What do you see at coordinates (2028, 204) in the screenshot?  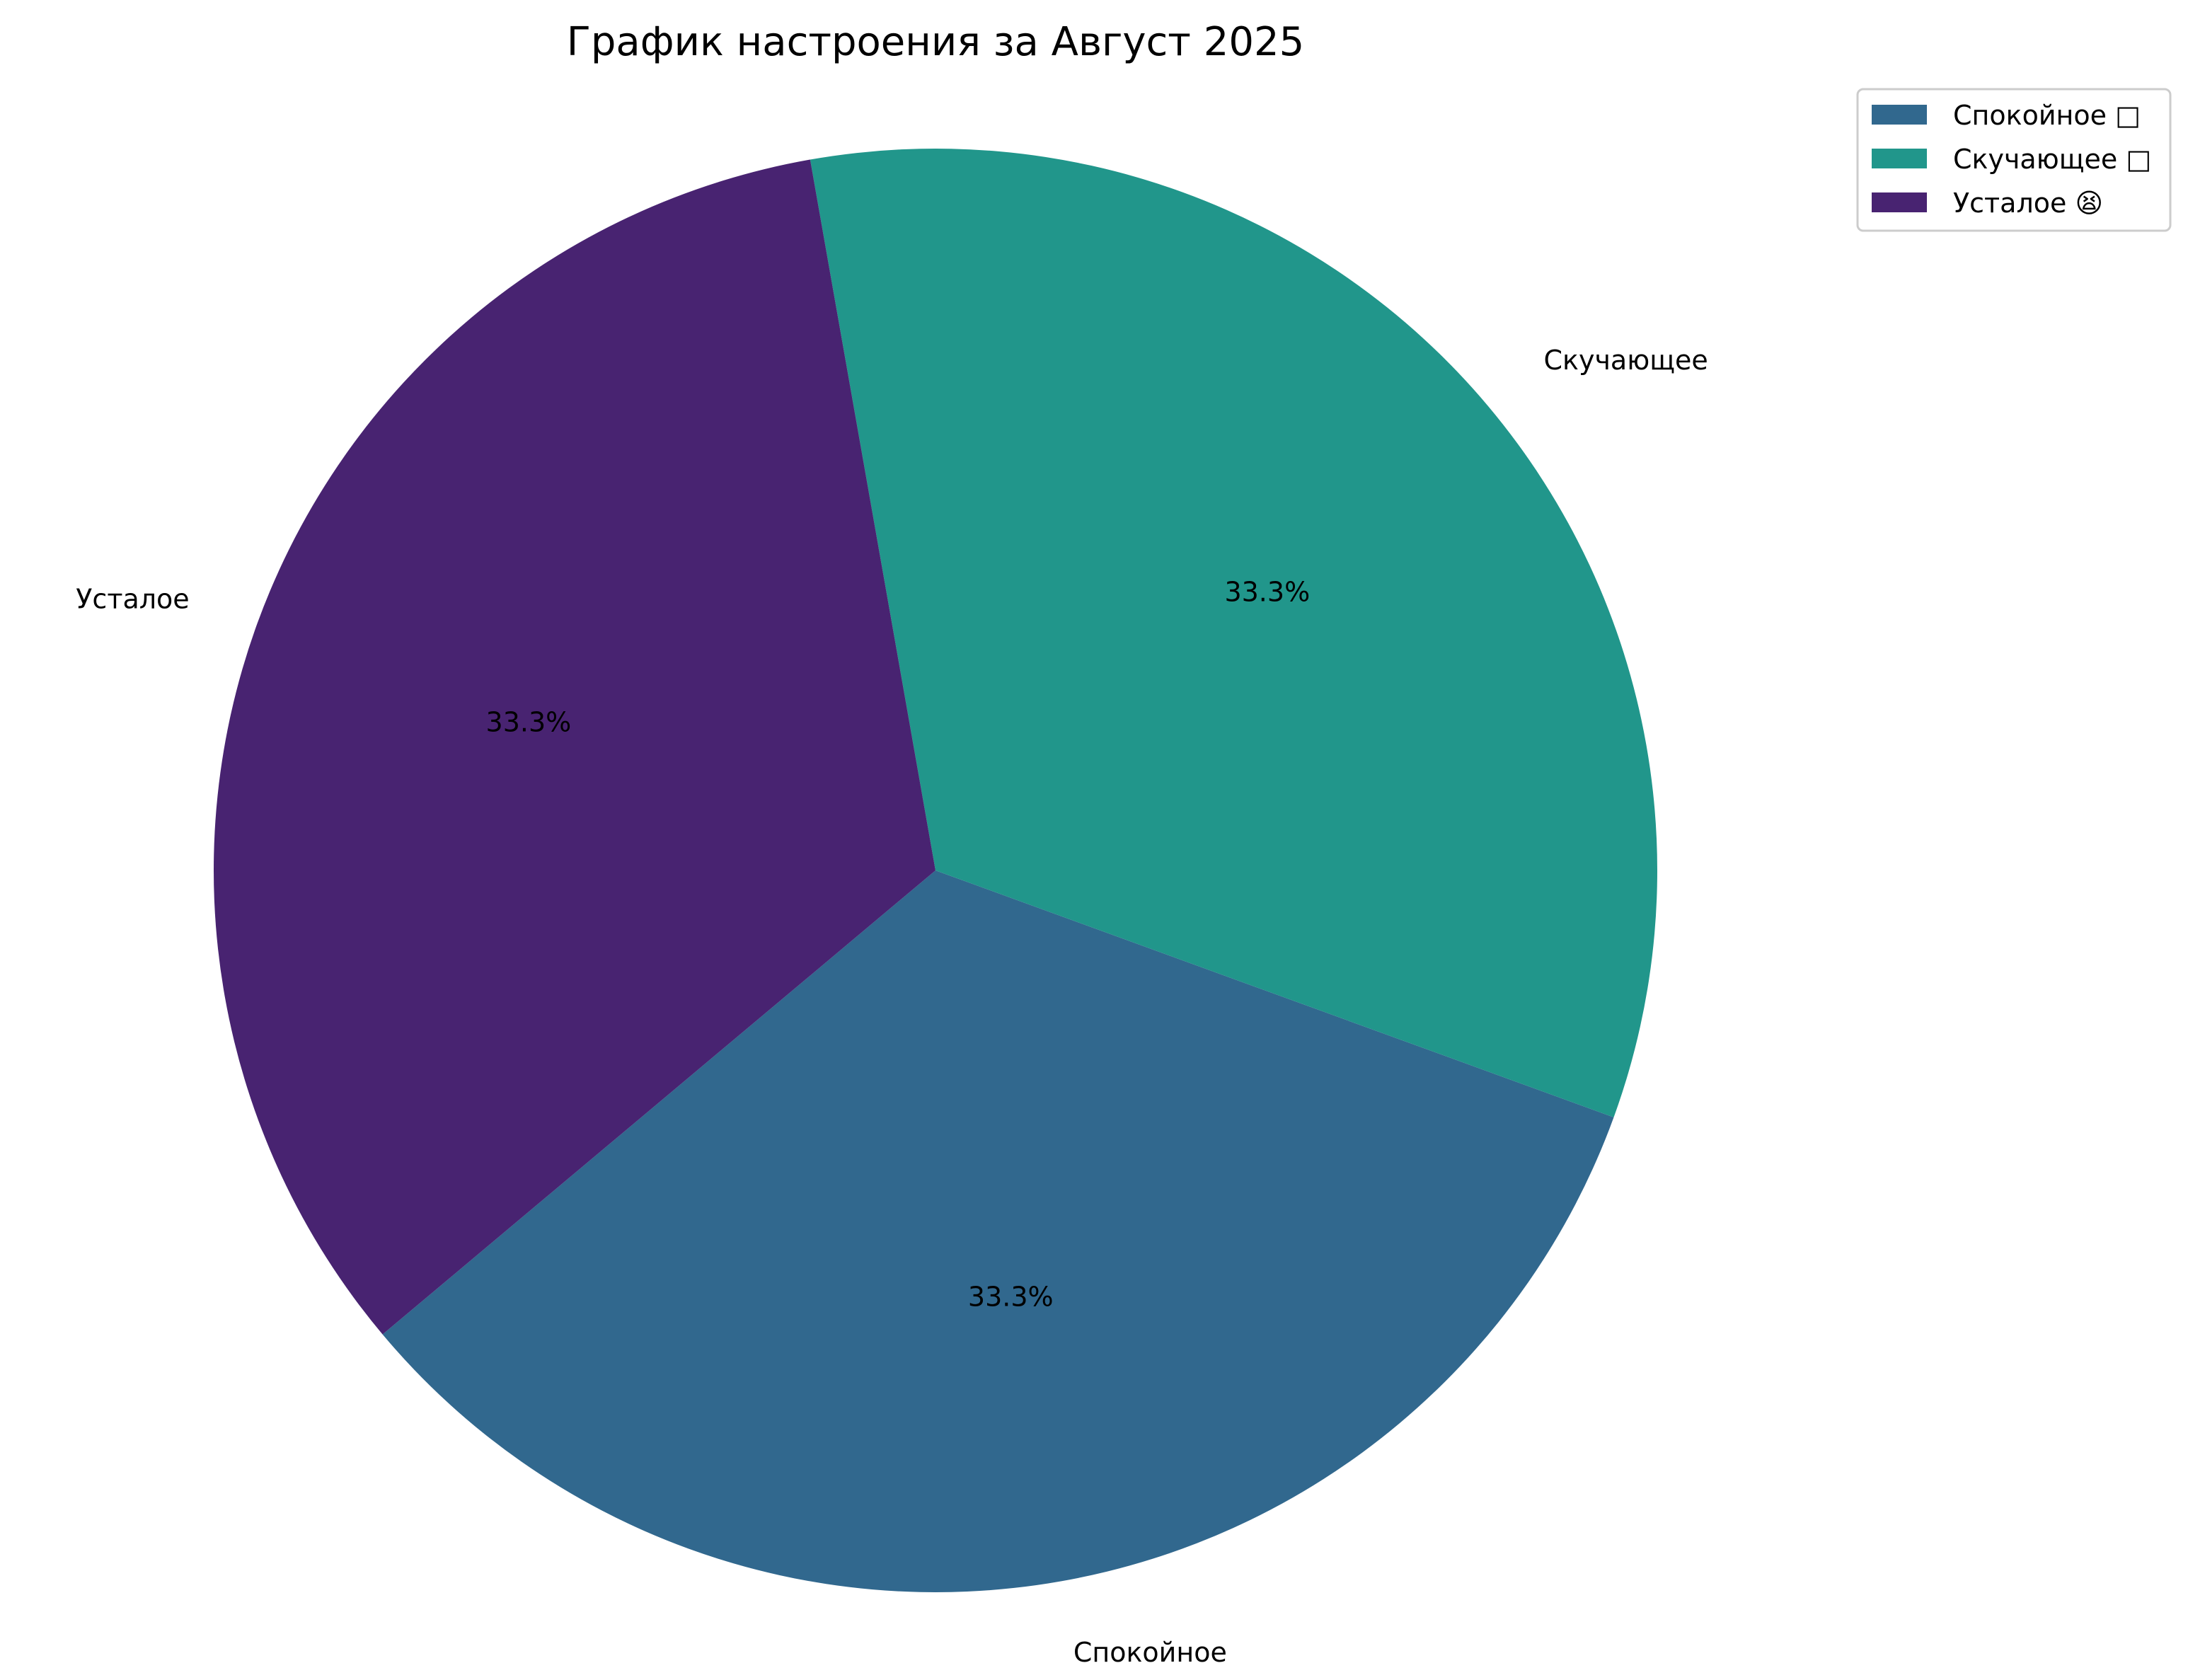 I see `legend-label-tired: Усталое 😫` at bounding box center [2028, 204].